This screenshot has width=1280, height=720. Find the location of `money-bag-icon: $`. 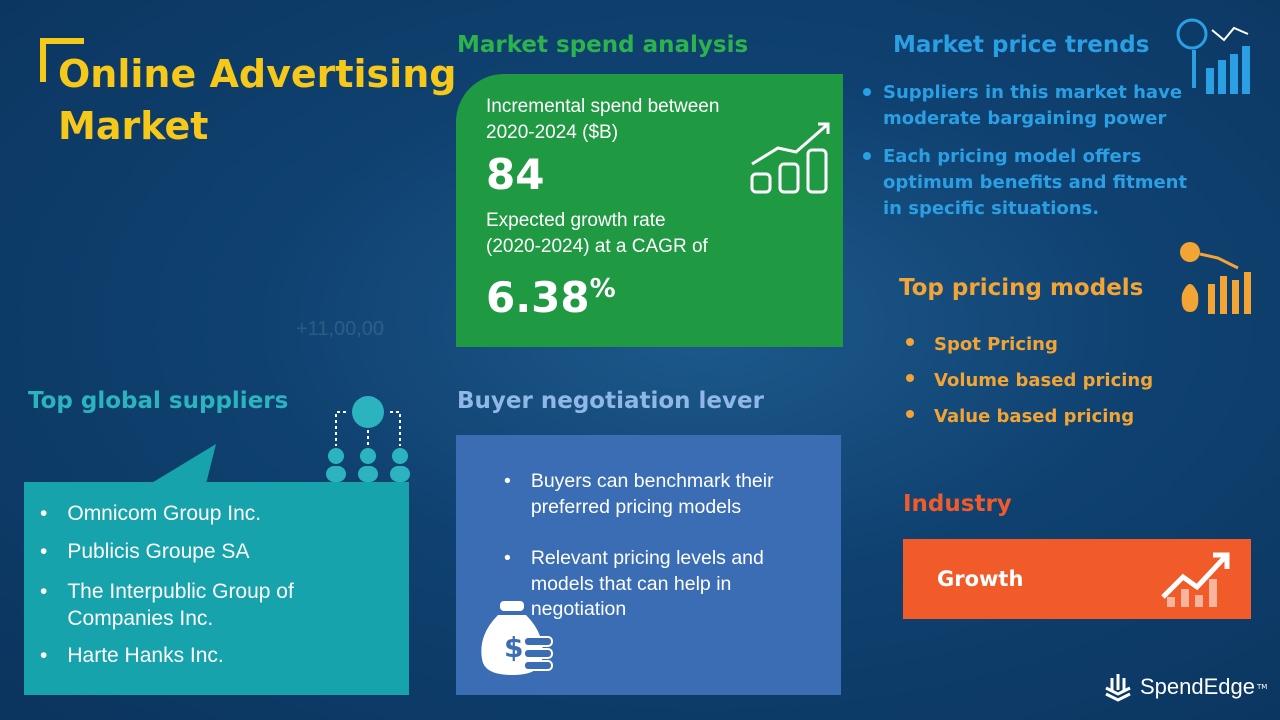

money-bag-icon: $ is located at coordinates (517, 638).